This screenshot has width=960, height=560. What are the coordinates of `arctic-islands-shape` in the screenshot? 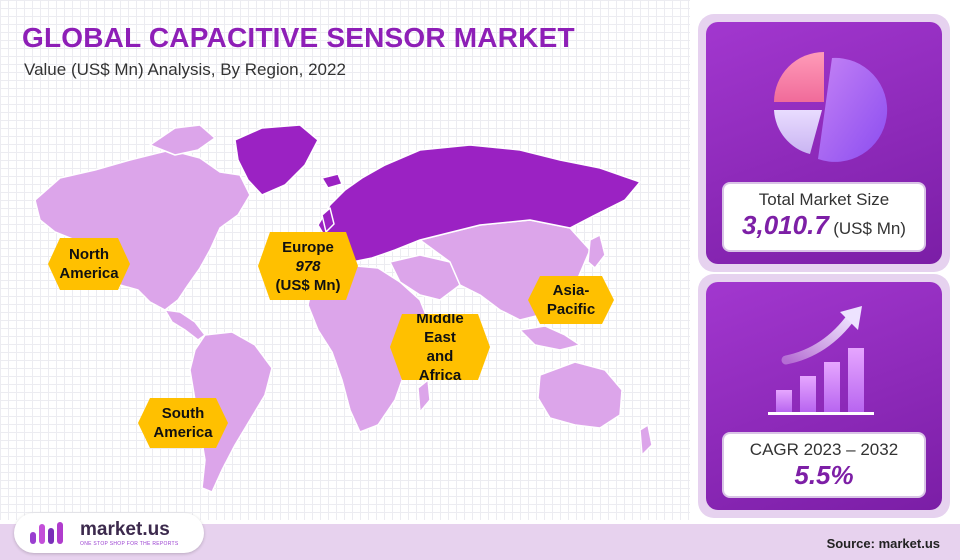 It's located at (182, 140).